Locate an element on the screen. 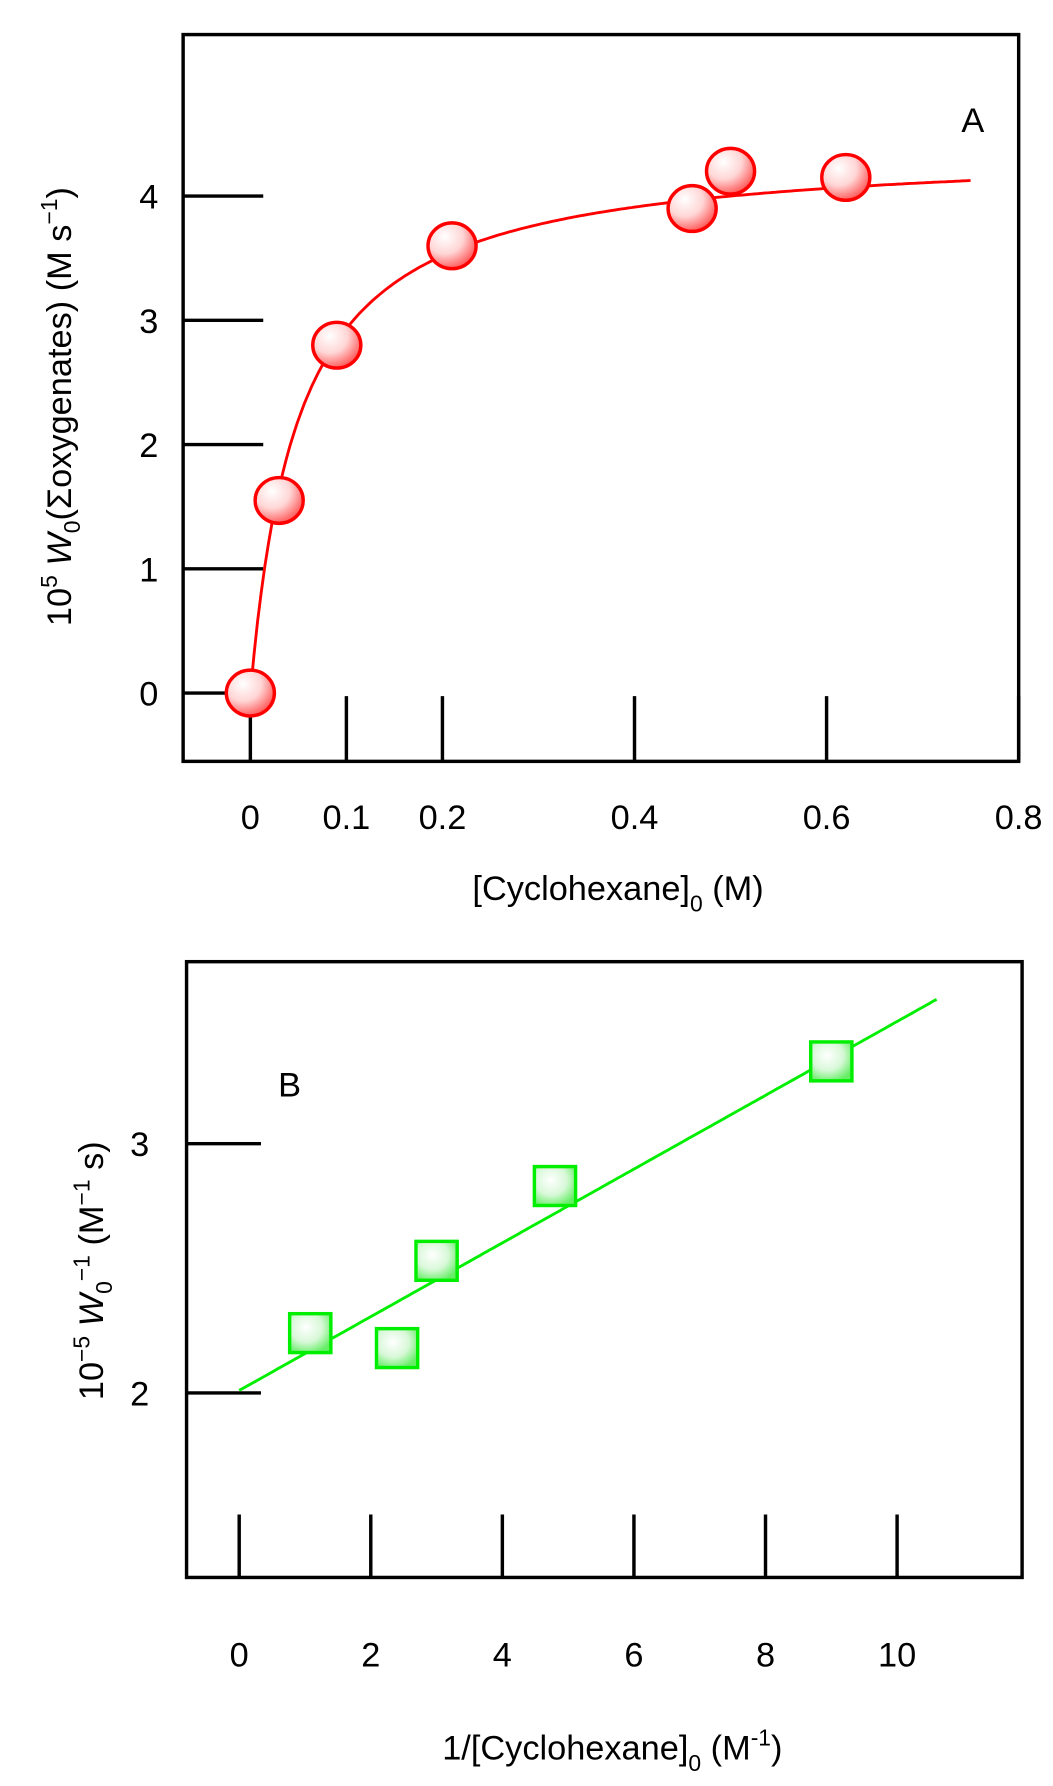  x-axis-title-a: [Cyclohexane]0 (M) is located at coordinates (617, 893).